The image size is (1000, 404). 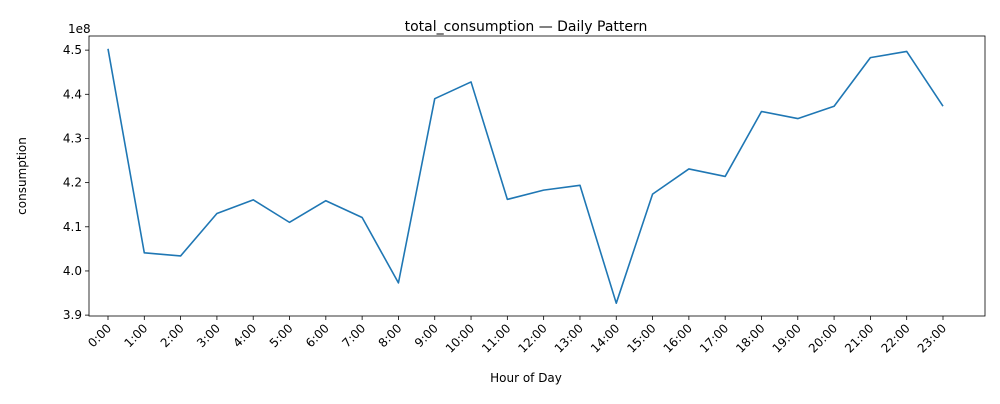 I want to click on y-tick-label: 3.9, so click(x=72, y=315).